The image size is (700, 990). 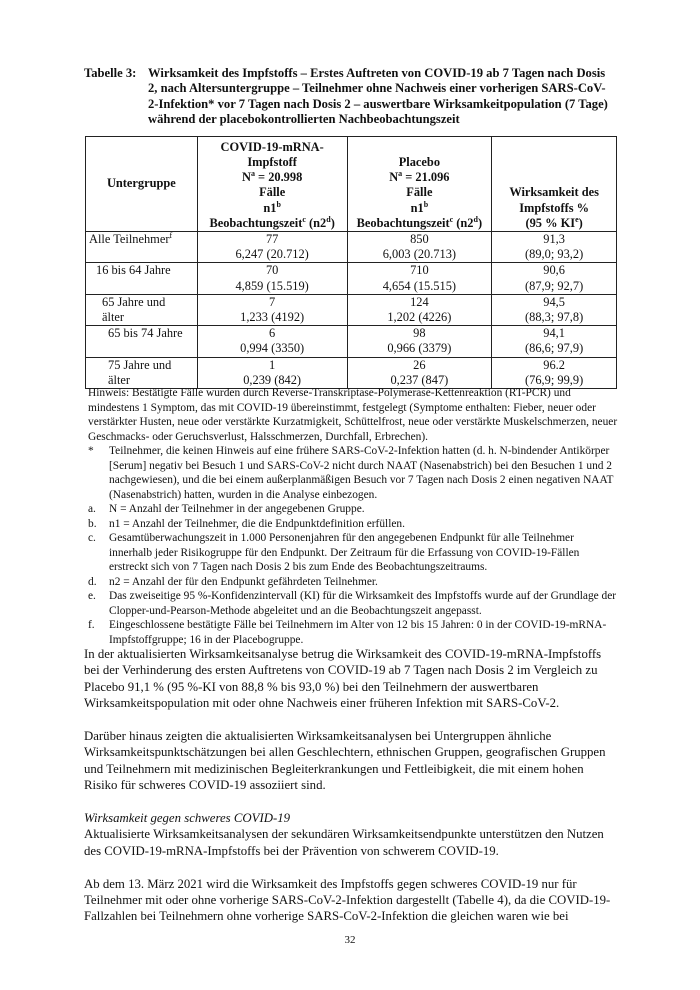 What do you see at coordinates (272, 278) in the screenshot?
I see `cell-vaccine: 70 4,859 (15.519)` at bounding box center [272, 278].